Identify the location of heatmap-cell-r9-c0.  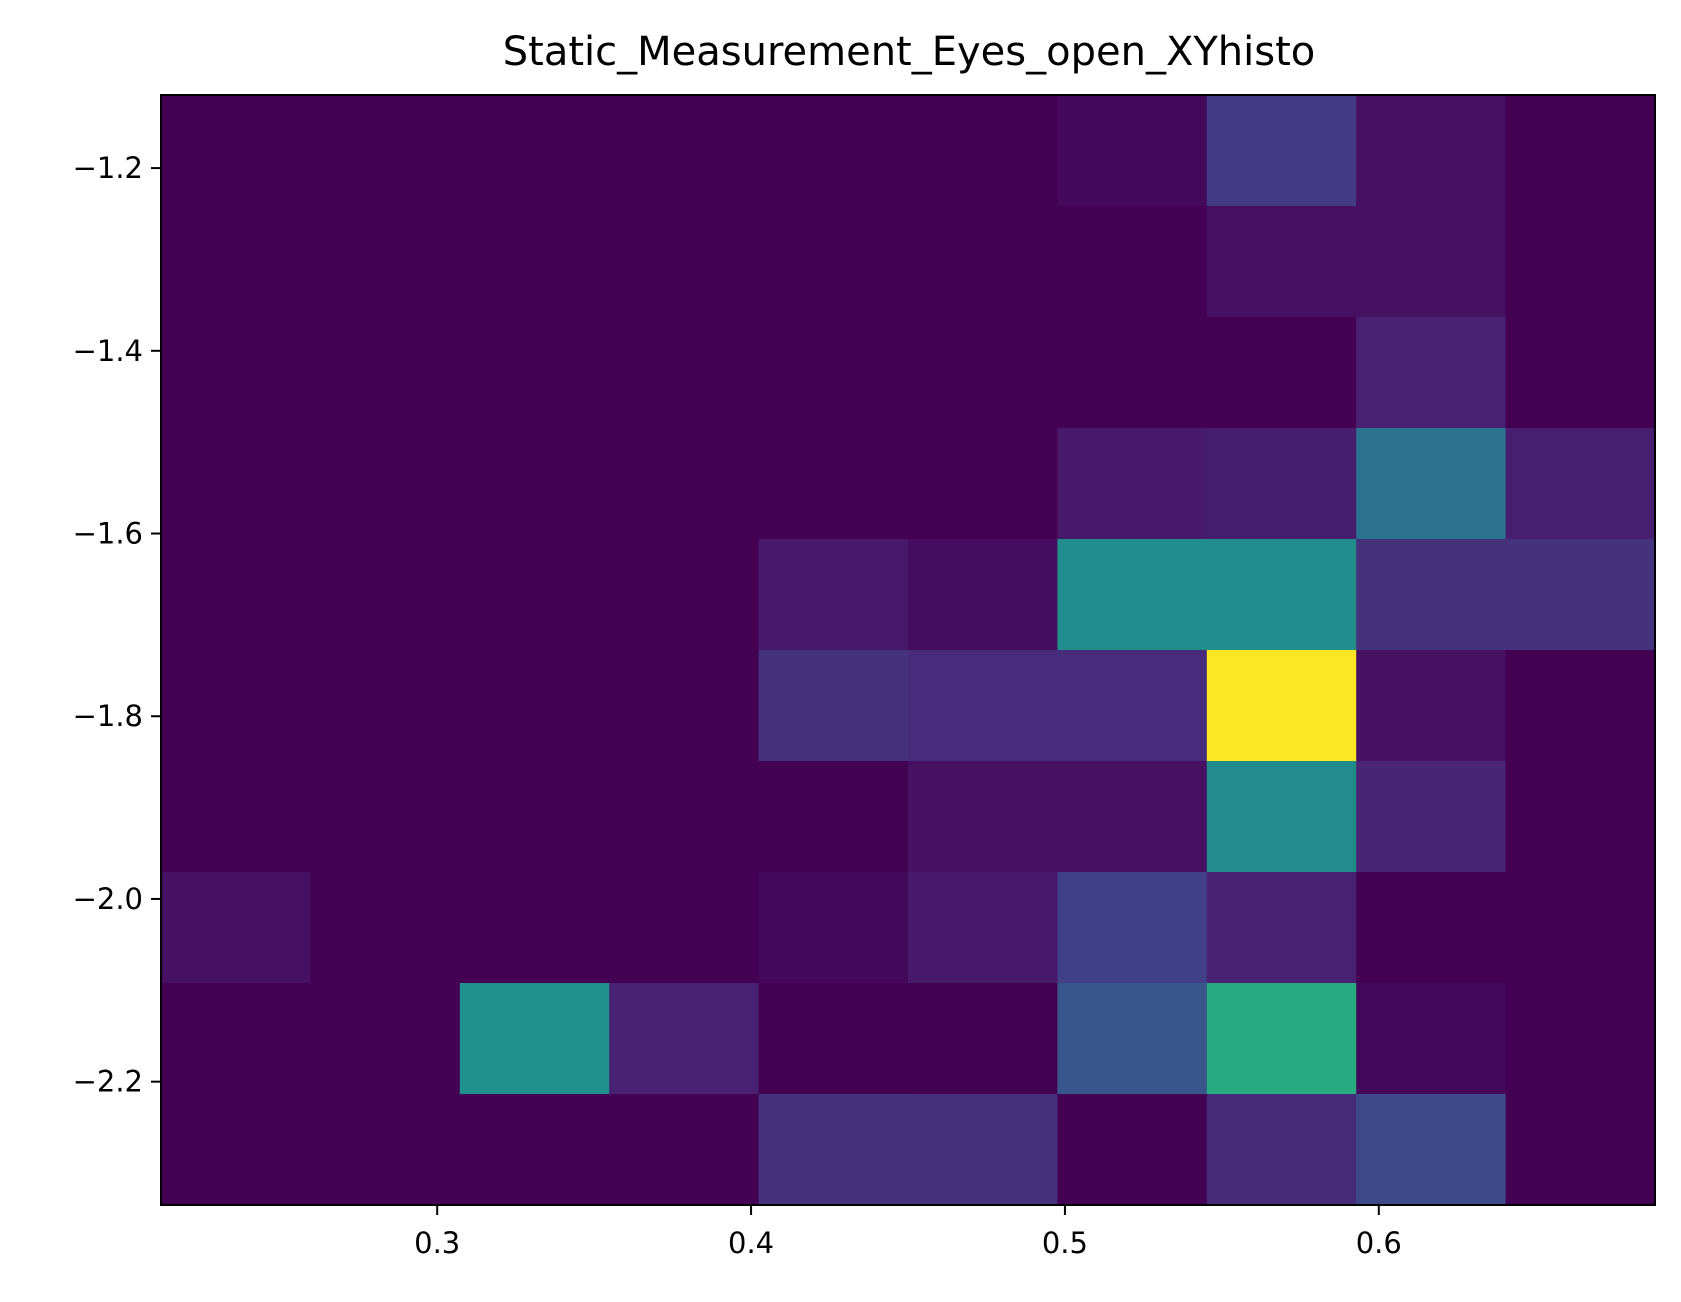
(236, 1150).